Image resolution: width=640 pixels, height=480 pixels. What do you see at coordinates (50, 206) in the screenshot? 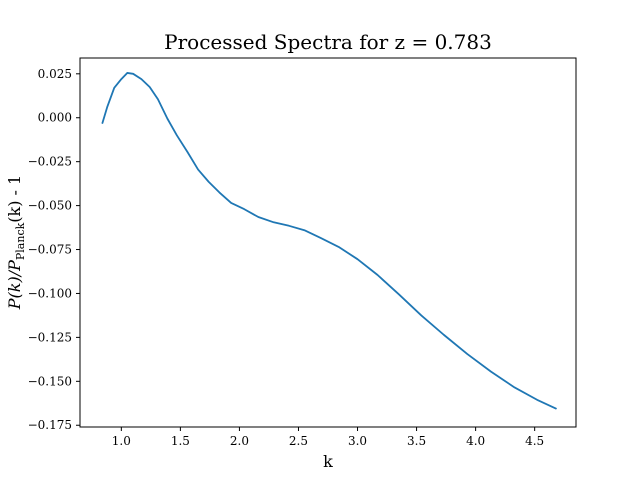
I see `y-tick-label: −0.050` at bounding box center [50, 206].